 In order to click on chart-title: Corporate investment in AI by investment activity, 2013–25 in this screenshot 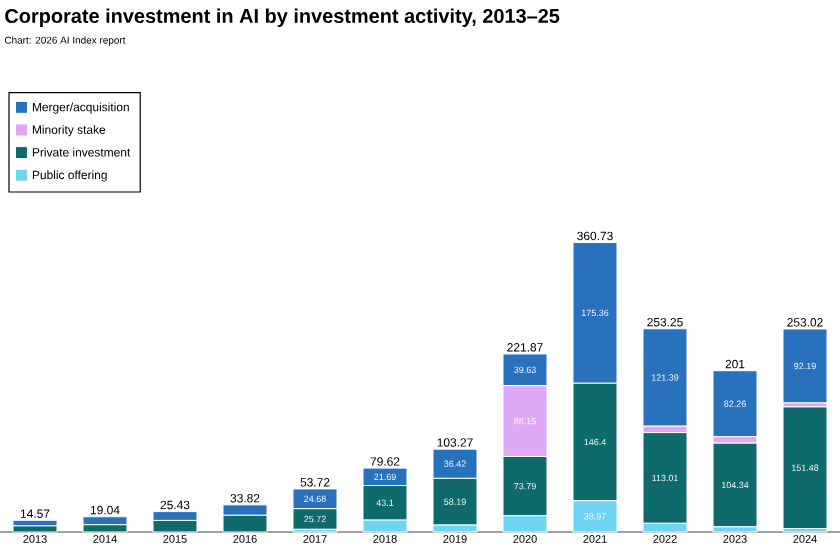, I will do `click(282, 17)`.